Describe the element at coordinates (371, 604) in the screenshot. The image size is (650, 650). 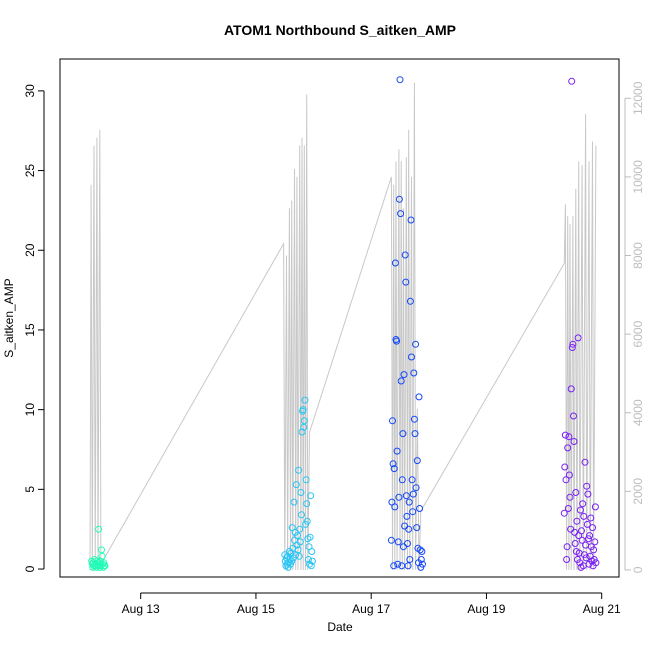
I see `x-axis: Aug 13 Aug 15 Aug 17 Aug 19 Aug 21` at that location.